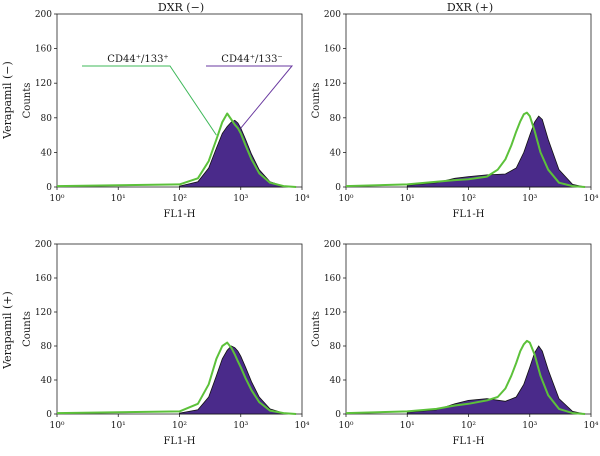  Describe the element at coordinates (181, 7) in the screenshot. I see `column-title-dxr-neg: DXR (−)` at that location.